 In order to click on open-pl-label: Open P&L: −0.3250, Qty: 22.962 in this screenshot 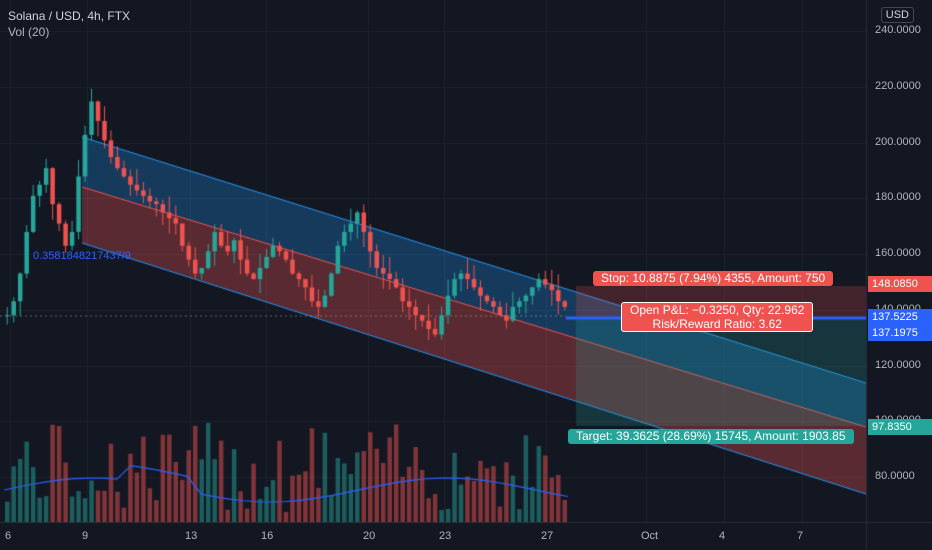, I will do `click(717, 310)`.